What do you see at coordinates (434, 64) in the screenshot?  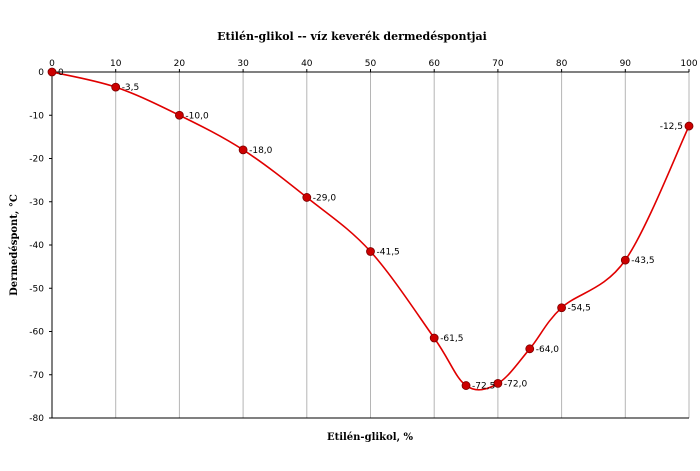 I see `x-tick-label: 60` at bounding box center [434, 64].